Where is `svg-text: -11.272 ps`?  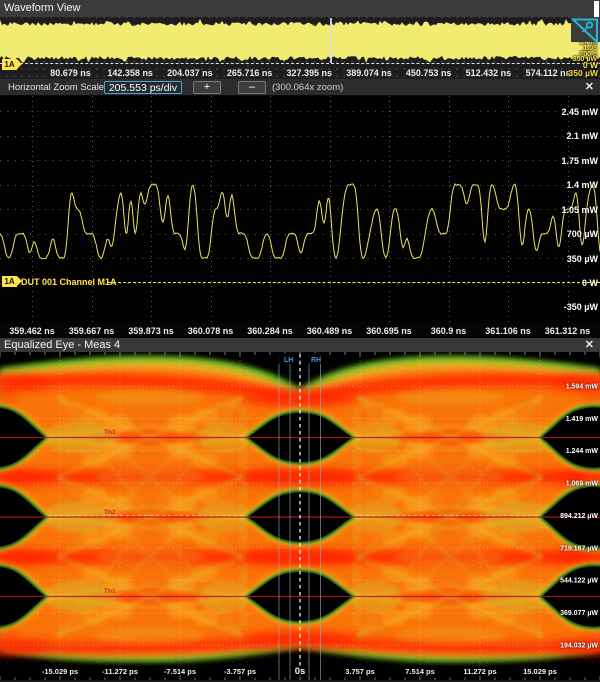
svg-text: -11.272 ps is located at coordinates (120, 671).